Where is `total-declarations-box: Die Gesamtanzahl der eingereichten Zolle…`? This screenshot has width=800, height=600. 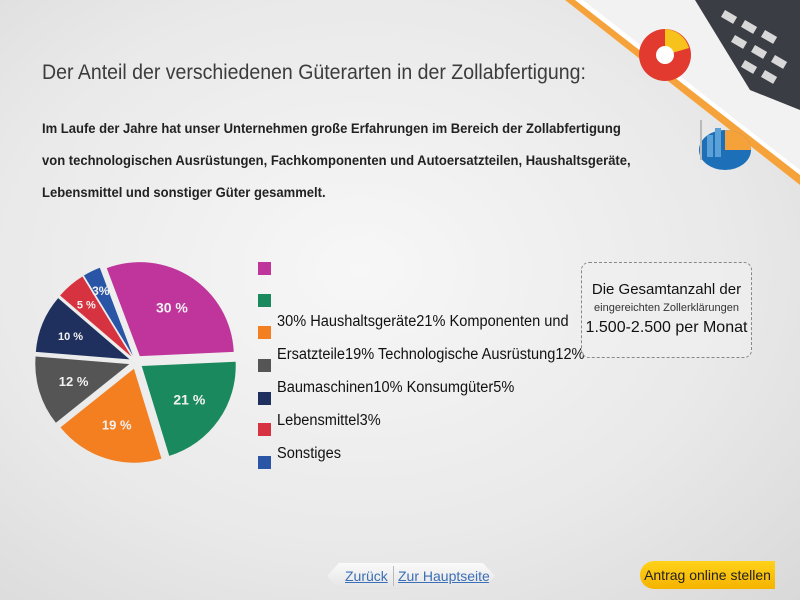
total-declarations-box: Die Gesamtanzahl der eingereichten Zolle… is located at coordinates (666, 310).